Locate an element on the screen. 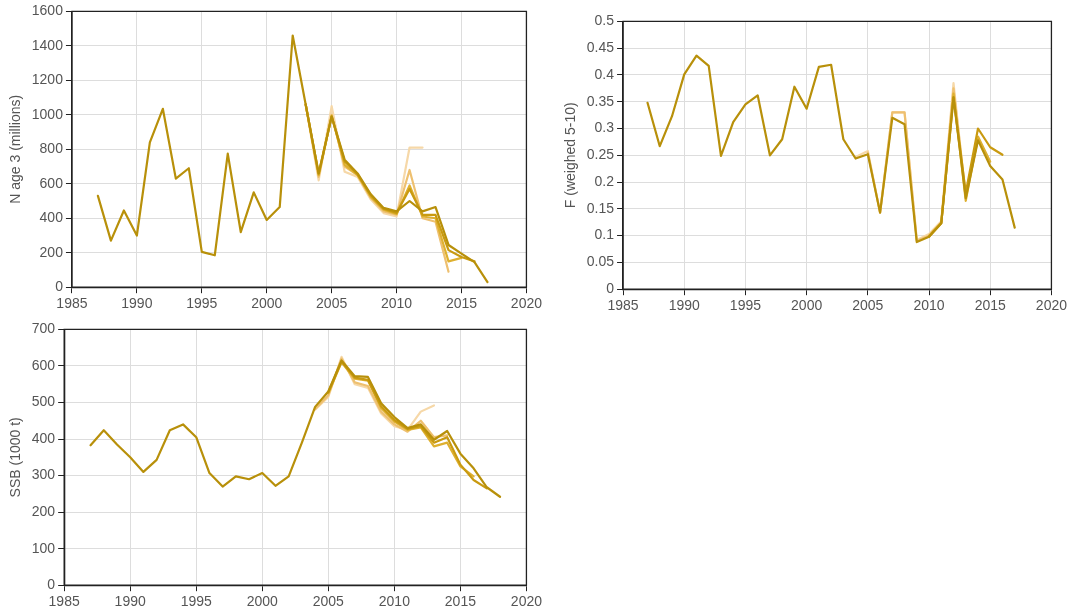 Image resolution: width=1072 pixels, height=616 pixels. y-axis-title: SSB (1000 t) is located at coordinates (15, 457).